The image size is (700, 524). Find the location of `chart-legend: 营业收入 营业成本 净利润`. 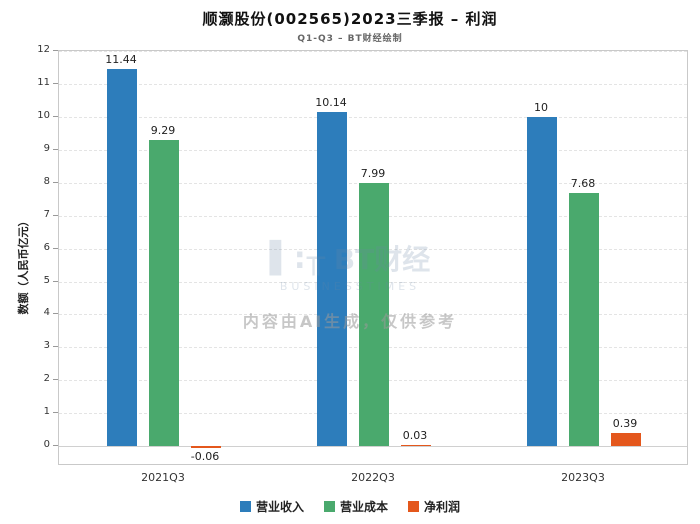

chart-legend: 营业收入 营业成本 净利润 is located at coordinates (350, 506).